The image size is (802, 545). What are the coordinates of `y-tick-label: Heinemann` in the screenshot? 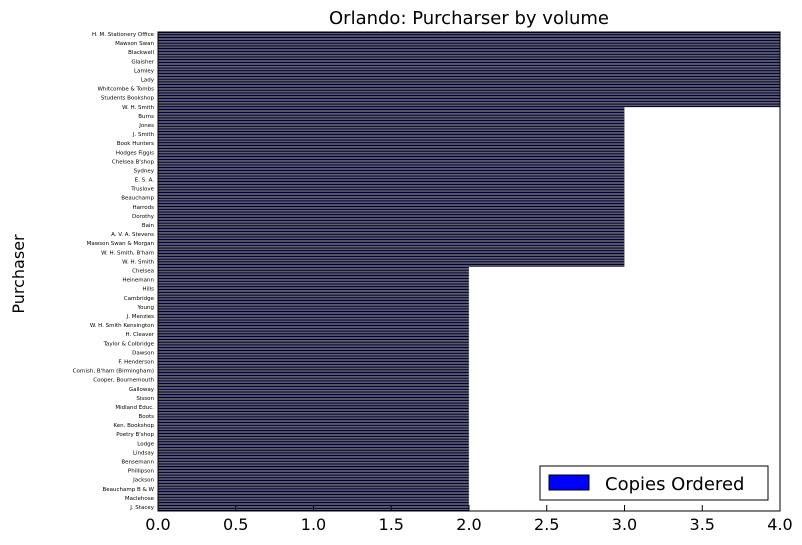 It's located at (138, 281).